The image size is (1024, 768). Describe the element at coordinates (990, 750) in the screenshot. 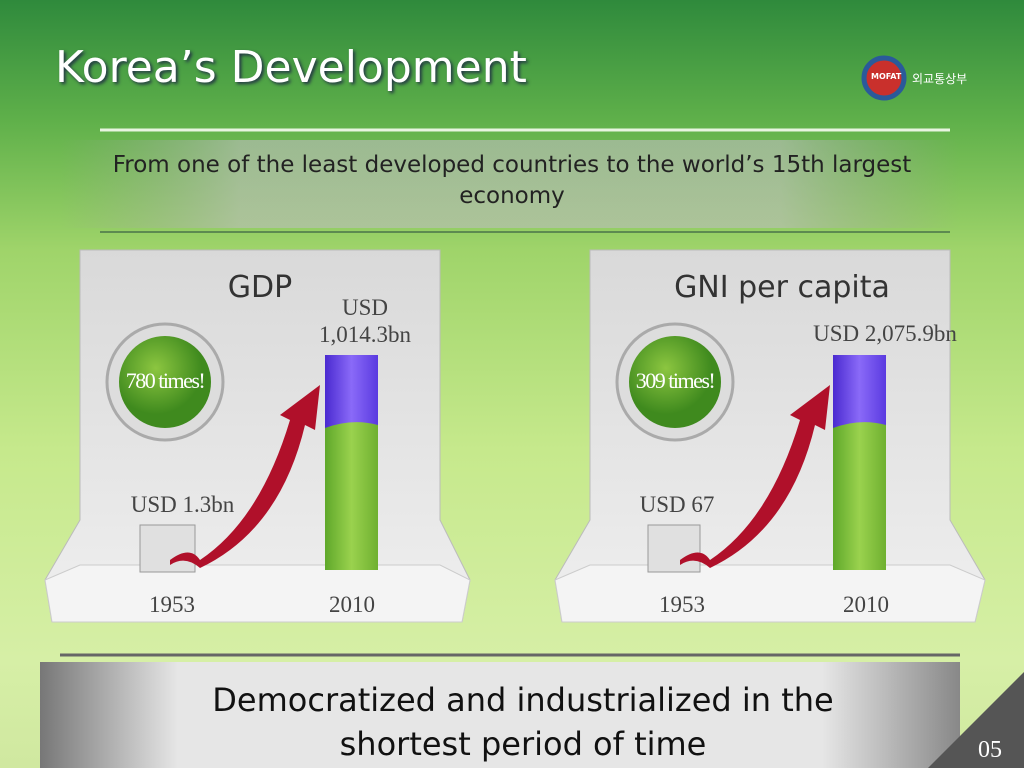

I see `page-number: 05` at that location.